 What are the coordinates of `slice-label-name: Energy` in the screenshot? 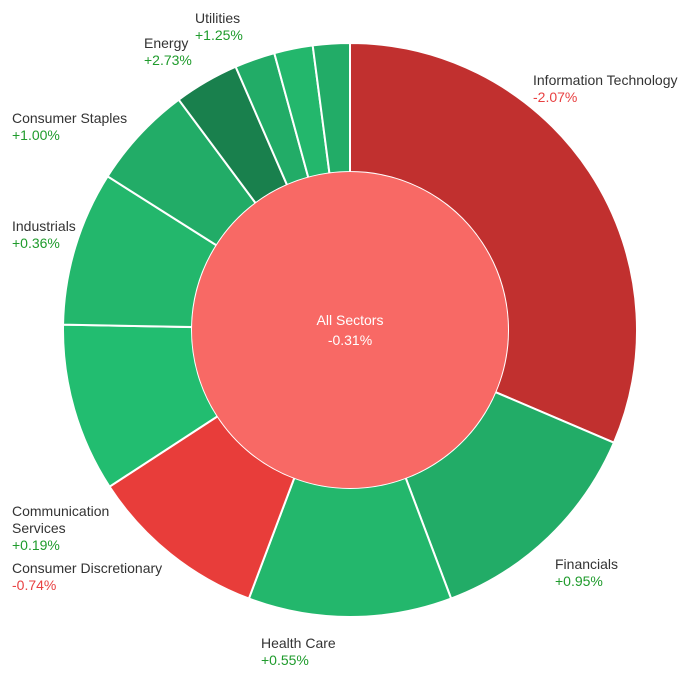 It's located at (166, 43).